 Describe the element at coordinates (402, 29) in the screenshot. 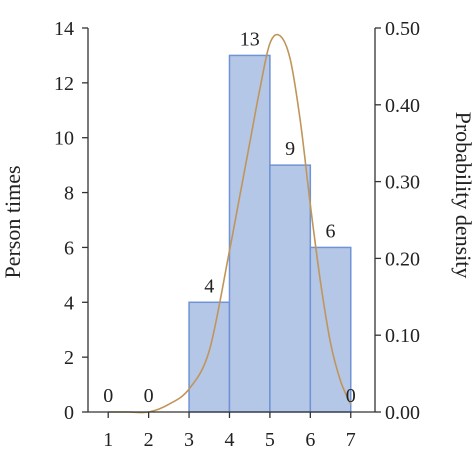

I see `y2-tick-label: 0.50` at that location.